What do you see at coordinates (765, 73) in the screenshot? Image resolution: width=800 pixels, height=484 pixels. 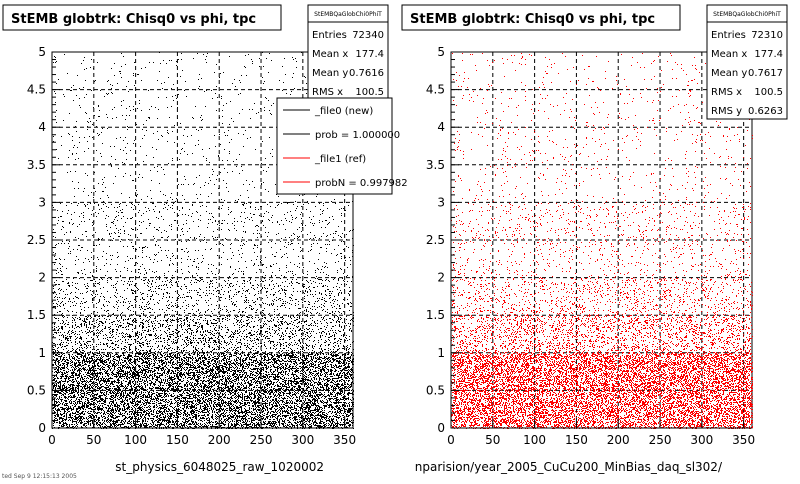 I see `stats-value: 0.7617` at bounding box center [765, 73].